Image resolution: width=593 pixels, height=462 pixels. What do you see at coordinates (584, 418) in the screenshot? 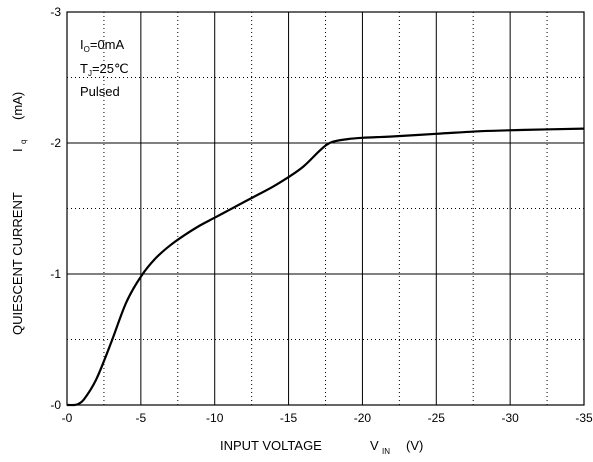
I see `x-tick-label: -35` at bounding box center [584, 418].